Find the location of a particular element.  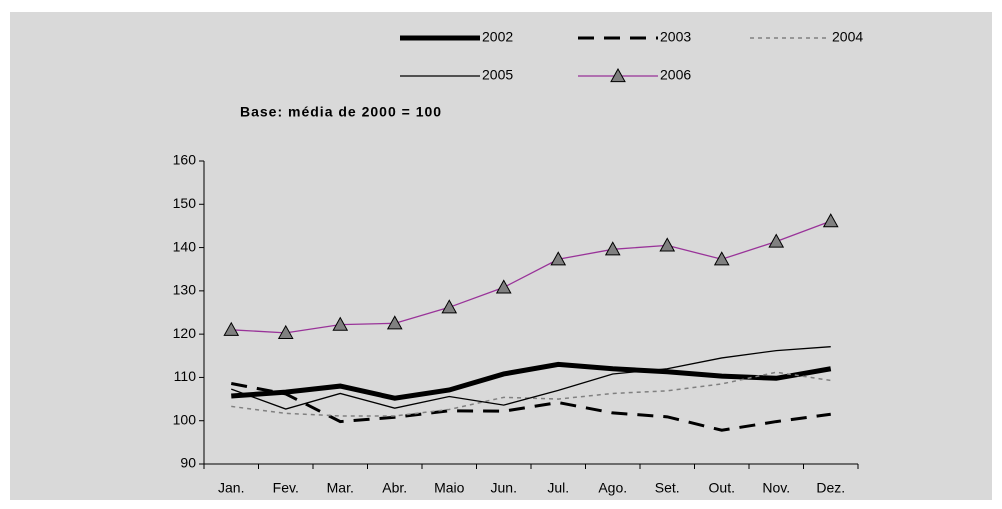

legend-label: 2002 is located at coordinates (497, 37).